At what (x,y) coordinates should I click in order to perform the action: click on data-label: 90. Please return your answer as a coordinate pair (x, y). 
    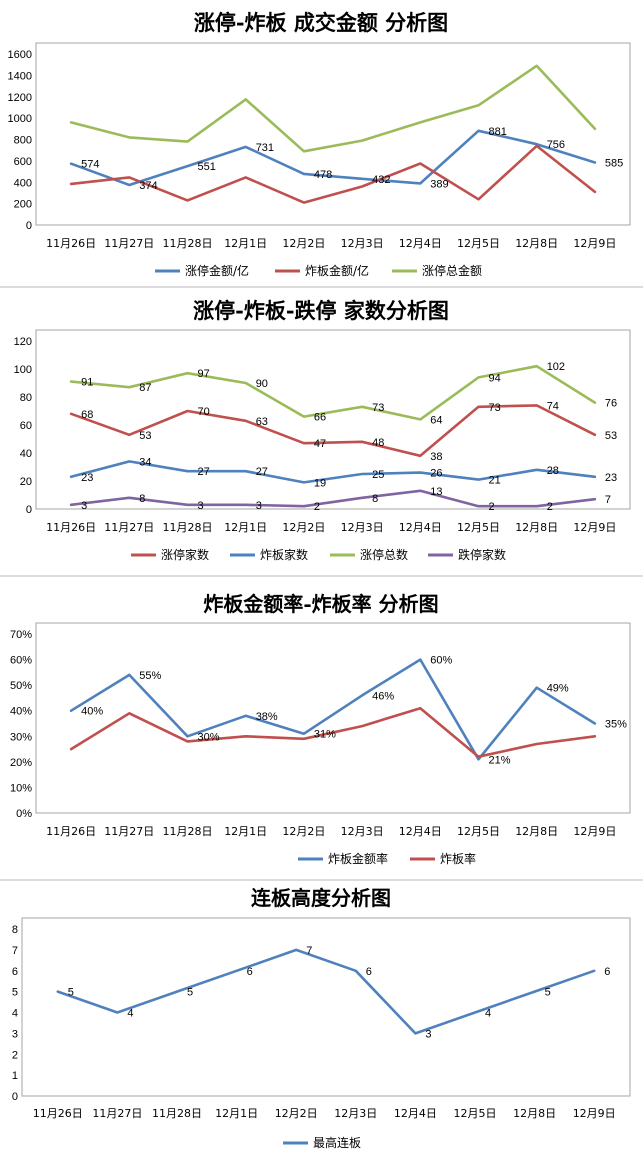
    Looking at the image, I should click on (262, 384).